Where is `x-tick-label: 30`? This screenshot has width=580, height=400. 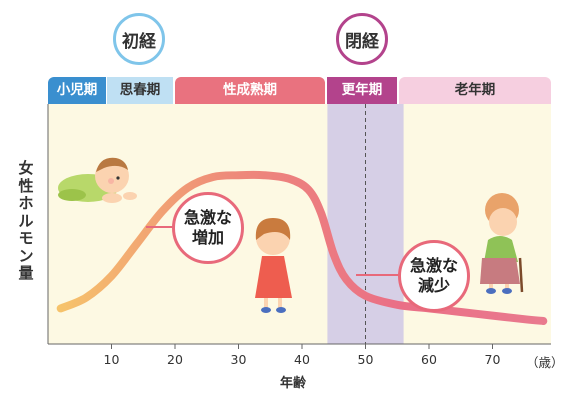
x-tick-label: 30 is located at coordinates (238, 359).